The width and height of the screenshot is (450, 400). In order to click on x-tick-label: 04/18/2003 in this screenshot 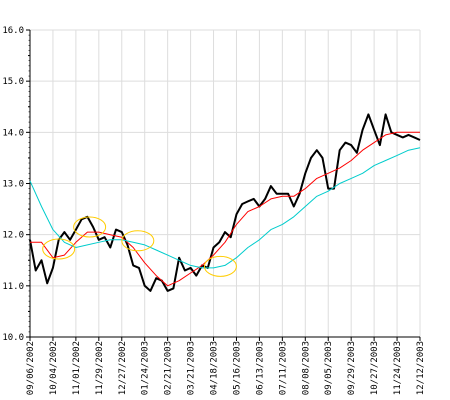, I will do `click(215, 368)`.